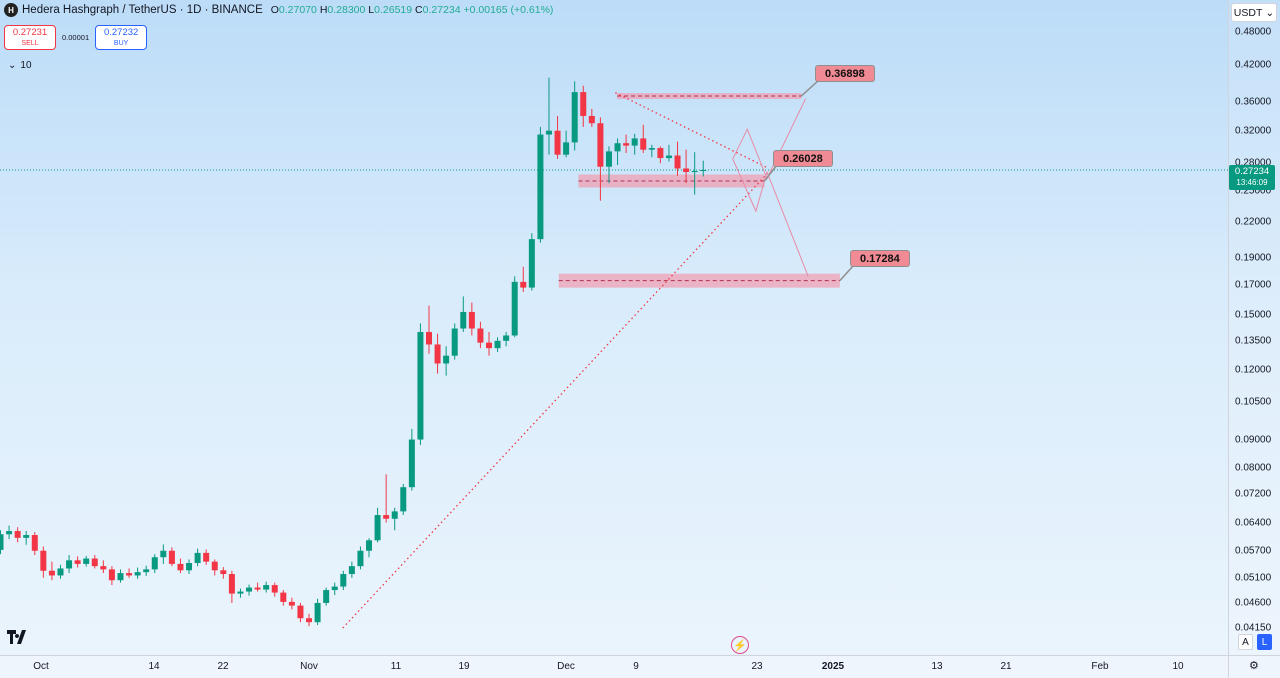  What do you see at coordinates (12, 65) in the screenshot?
I see `chevron-down-icon: ⌄` at bounding box center [12, 65].